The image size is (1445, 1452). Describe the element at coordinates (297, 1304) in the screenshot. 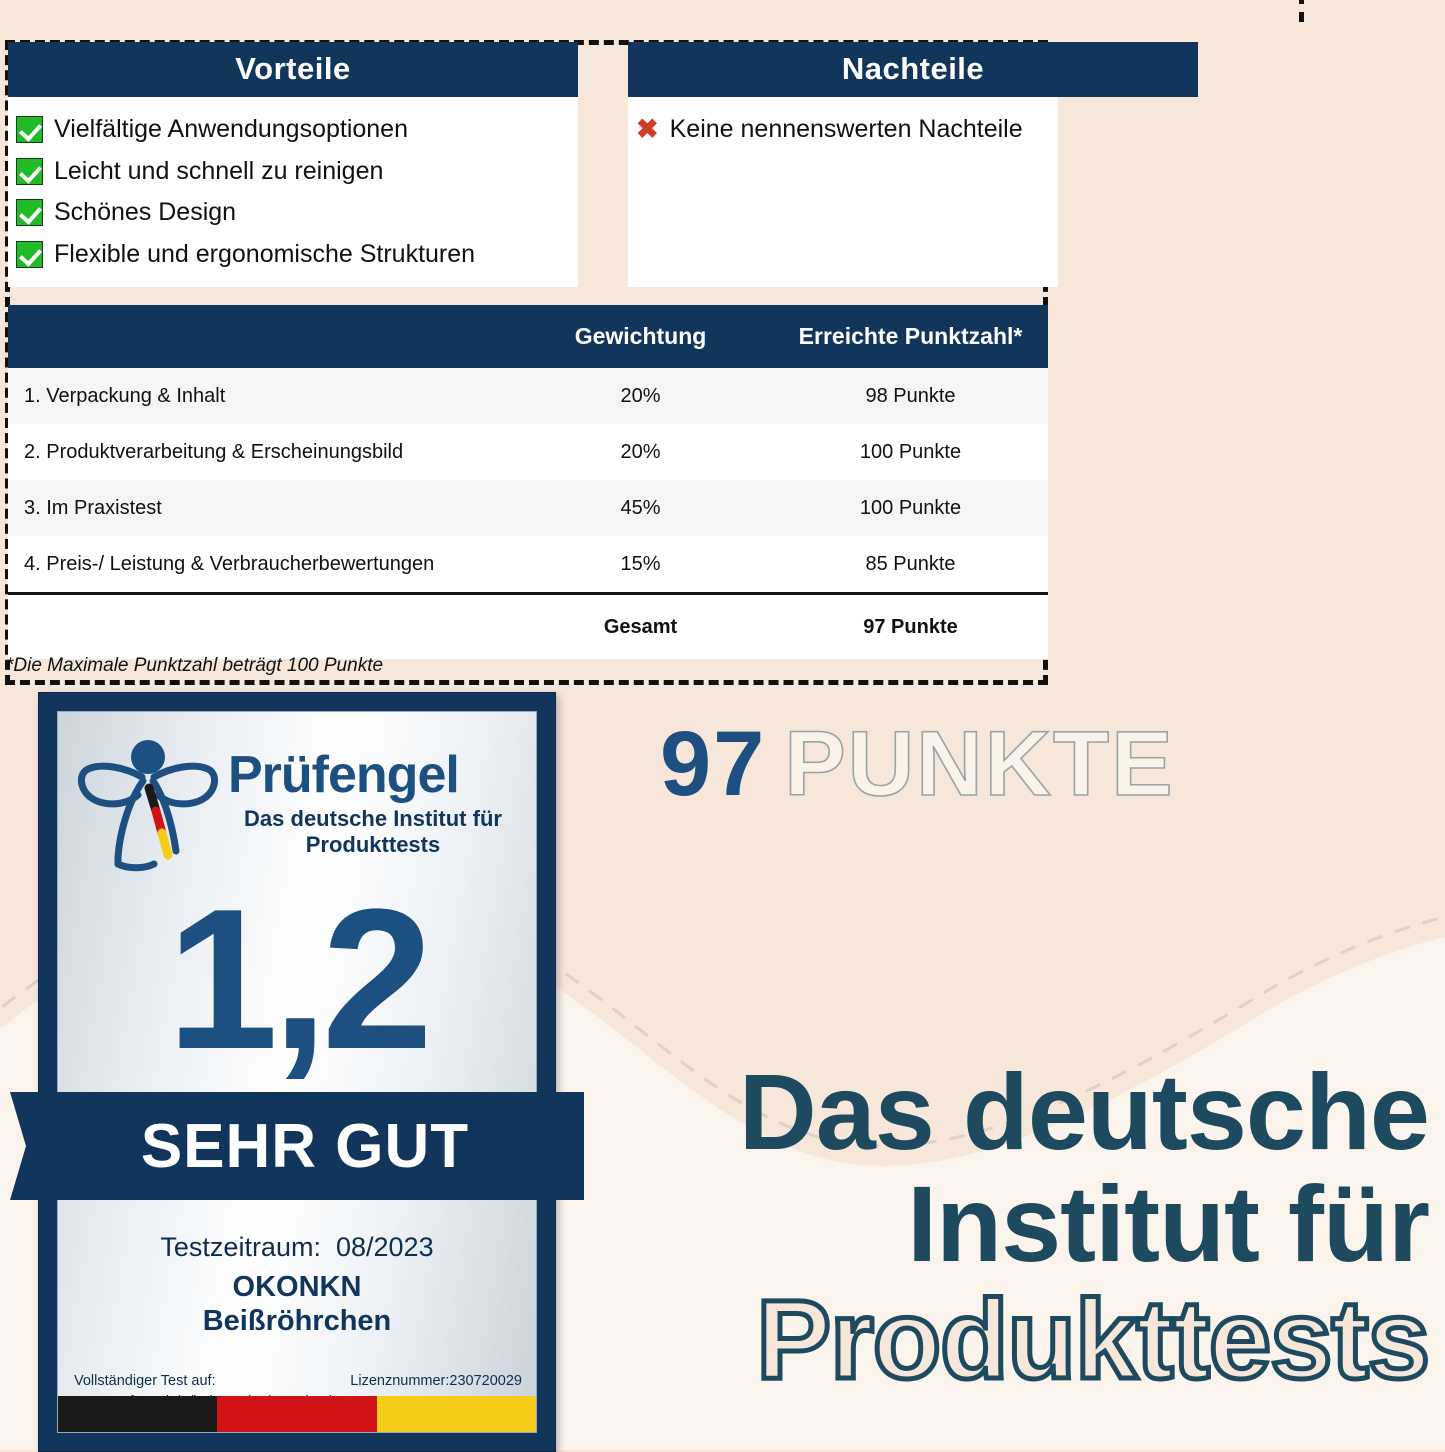

I see `product-name-block: OKONKN Beißröhrchen` at that location.